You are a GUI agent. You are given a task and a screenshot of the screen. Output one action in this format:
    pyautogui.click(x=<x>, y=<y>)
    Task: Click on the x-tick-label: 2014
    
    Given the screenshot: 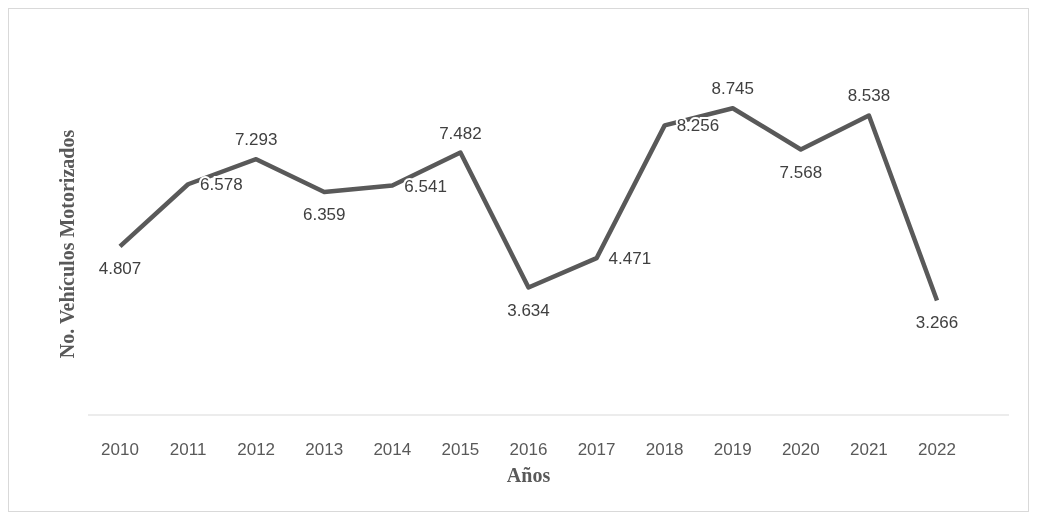 What is the action you would take?
    pyautogui.click(x=392, y=449)
    